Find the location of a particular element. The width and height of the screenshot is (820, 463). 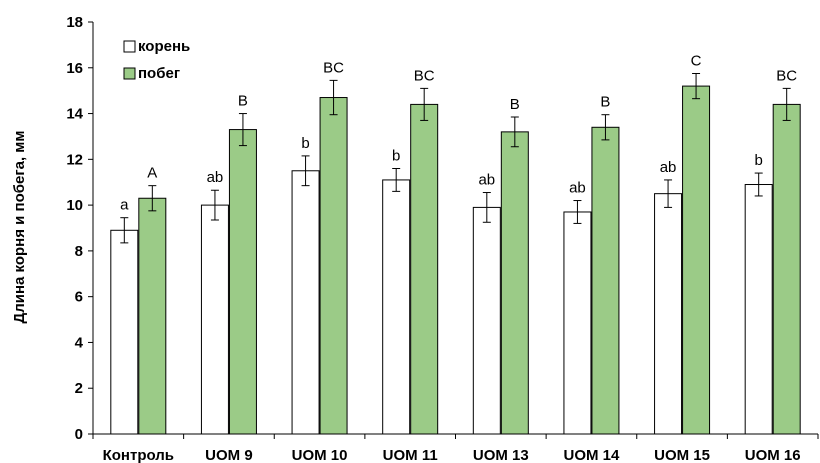

y-tick-label: 10 is located at coordinates (74, 205).